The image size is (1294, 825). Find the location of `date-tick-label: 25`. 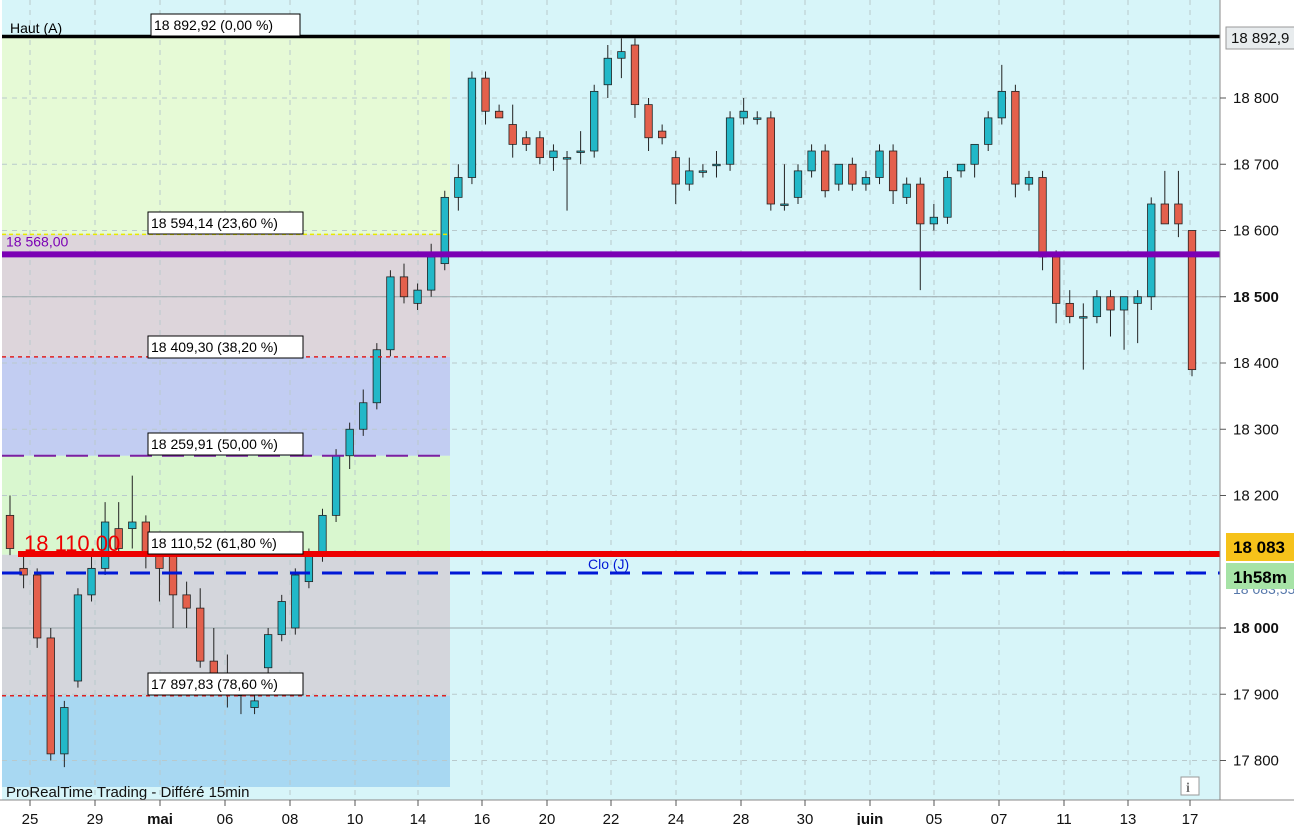

date-tick-label: 25 is located at coordinates (30, 818).